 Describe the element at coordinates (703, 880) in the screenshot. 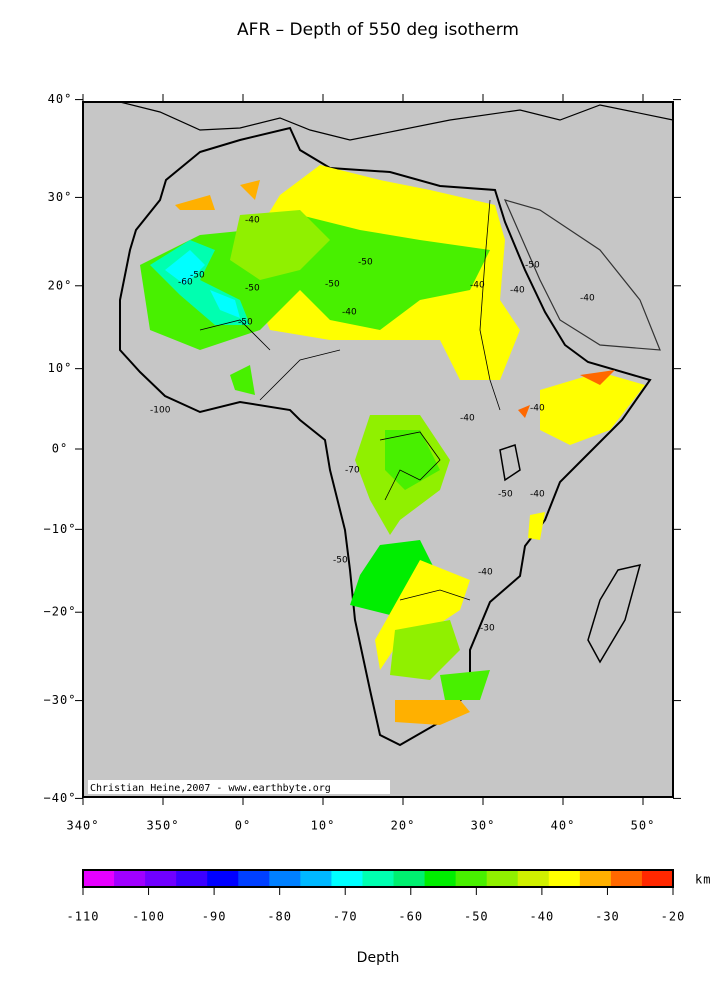

I see `colorbar-unit: km` at that location.